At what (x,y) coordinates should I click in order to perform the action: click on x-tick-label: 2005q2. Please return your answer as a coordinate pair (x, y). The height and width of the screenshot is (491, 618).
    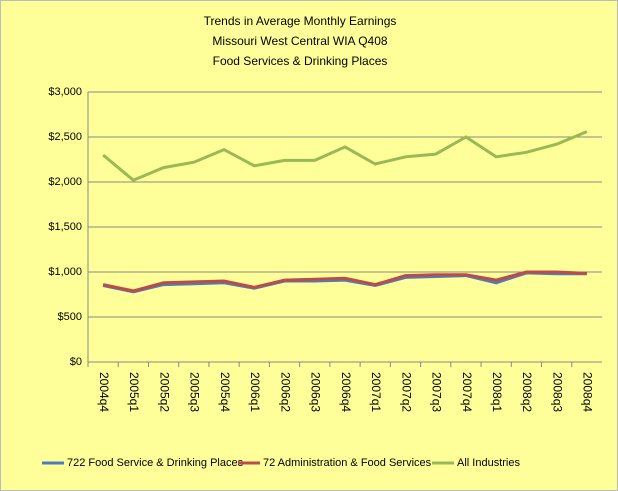
    Looking at the image, I should click on (164, 392).